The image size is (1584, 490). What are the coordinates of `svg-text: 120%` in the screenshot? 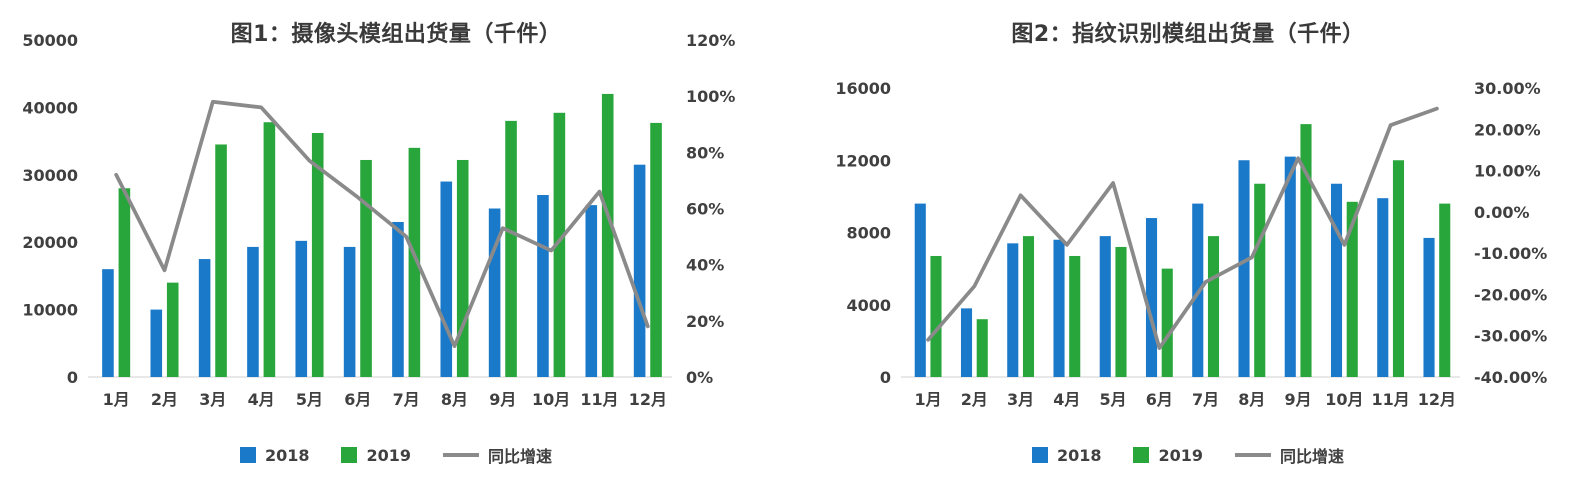 It's located at (710, 40).